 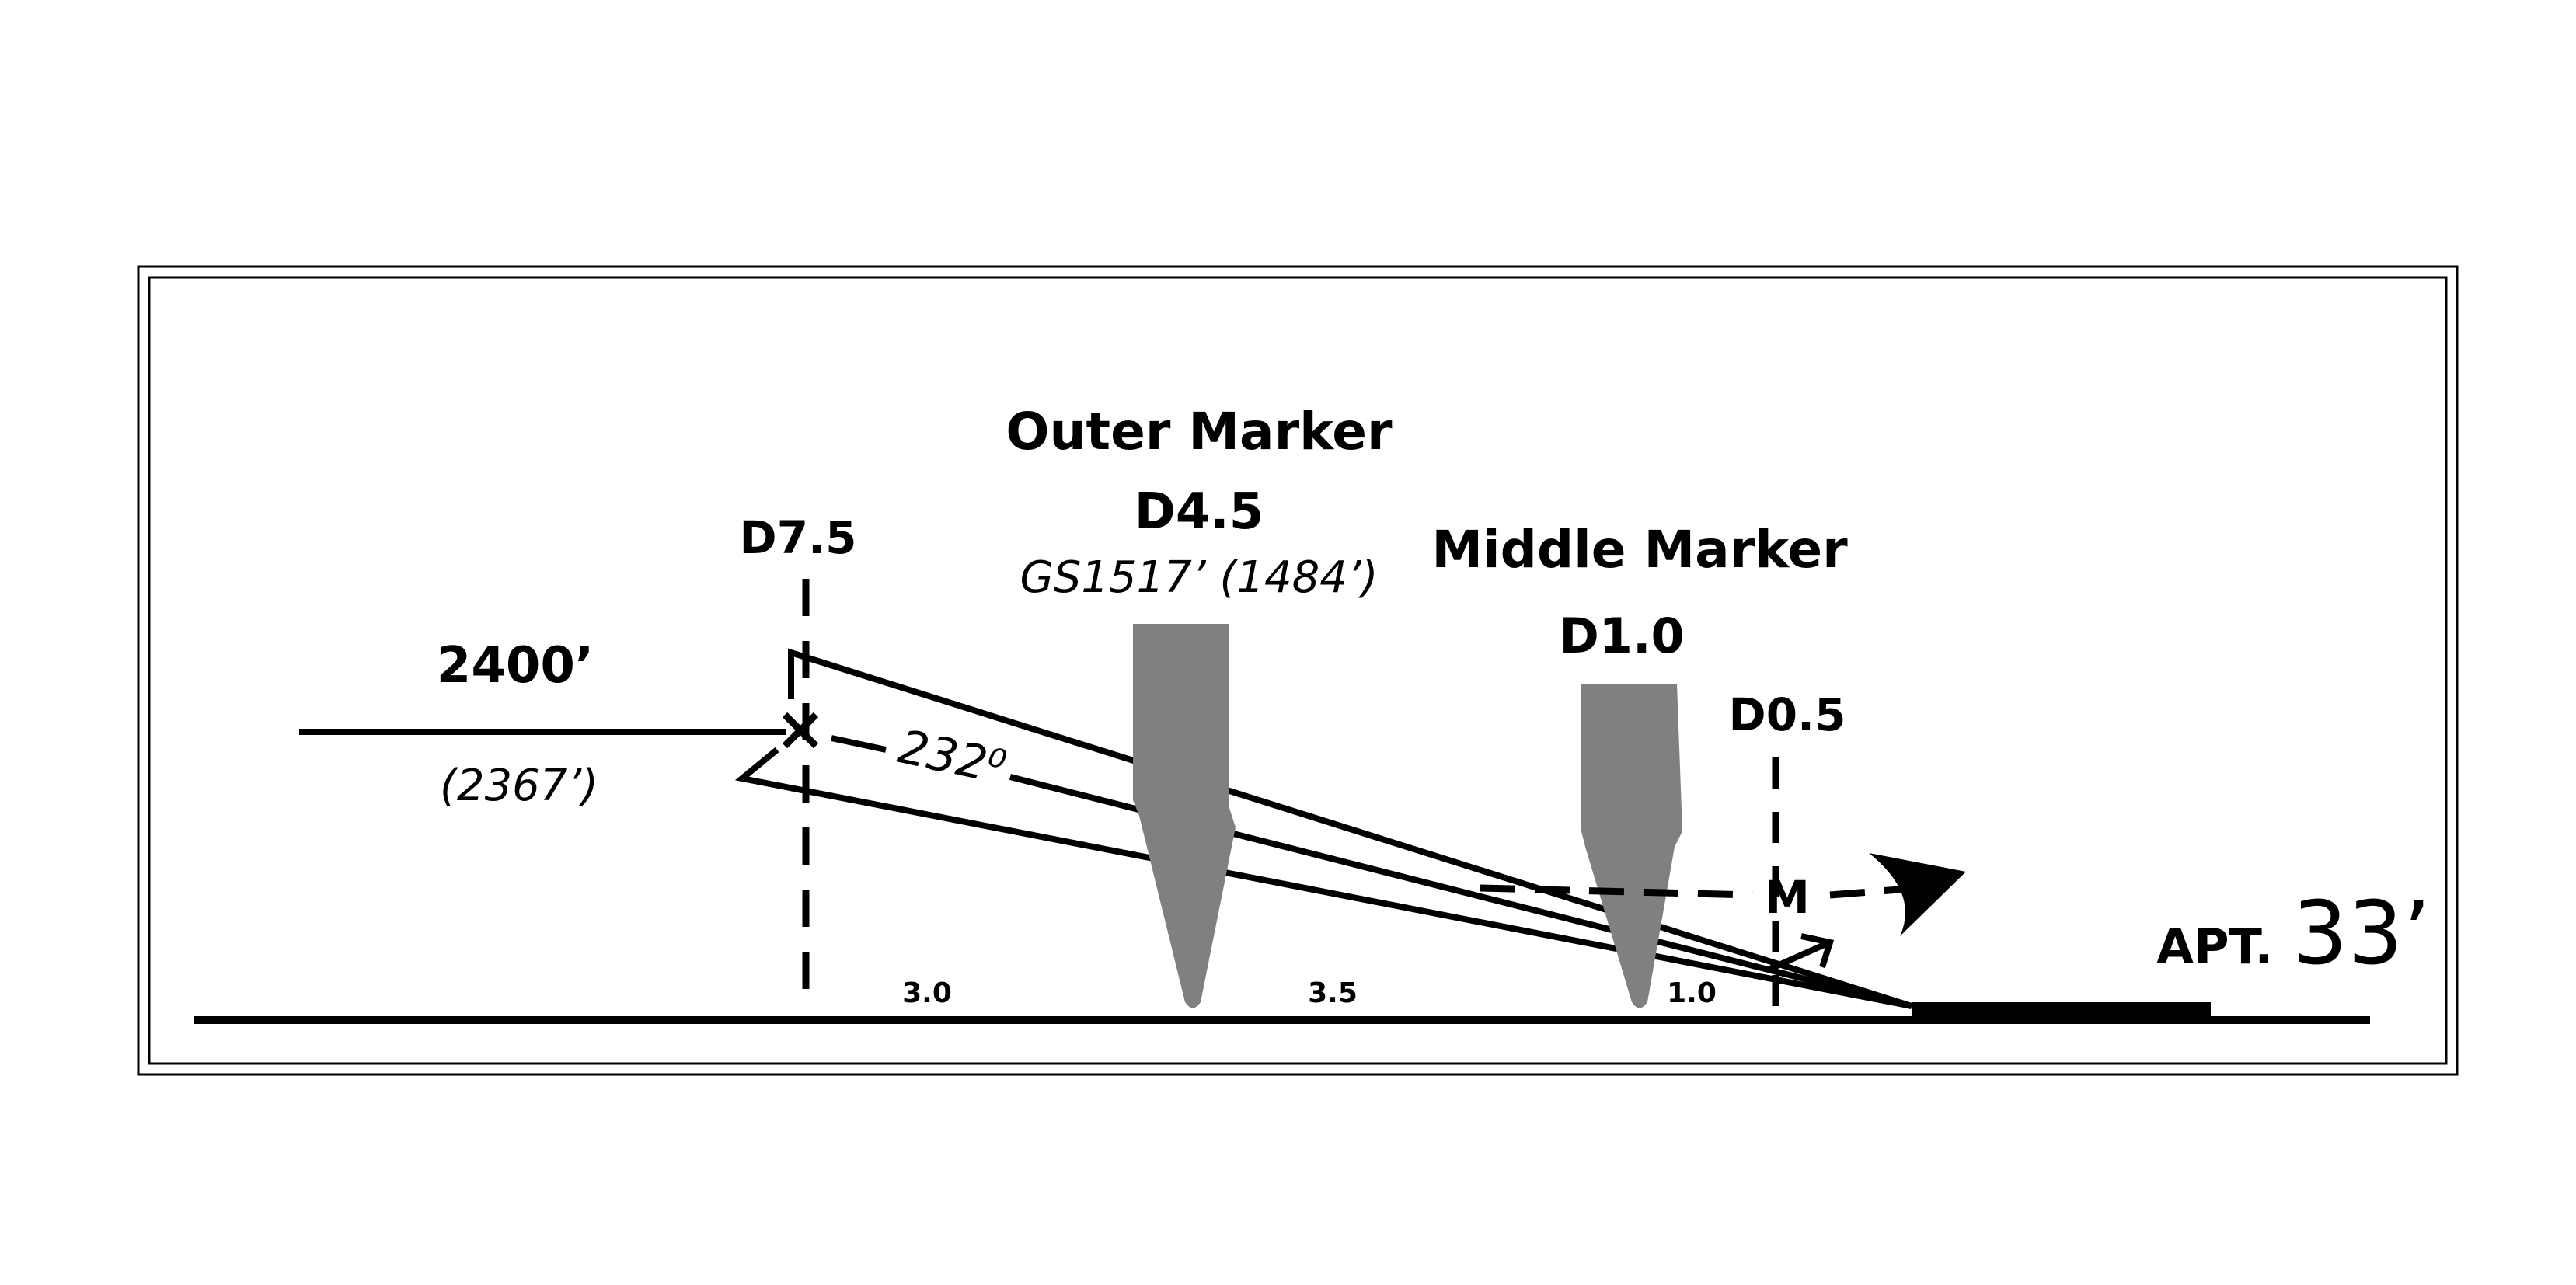 I want to click on runway, so click(x=2061, y=1010).